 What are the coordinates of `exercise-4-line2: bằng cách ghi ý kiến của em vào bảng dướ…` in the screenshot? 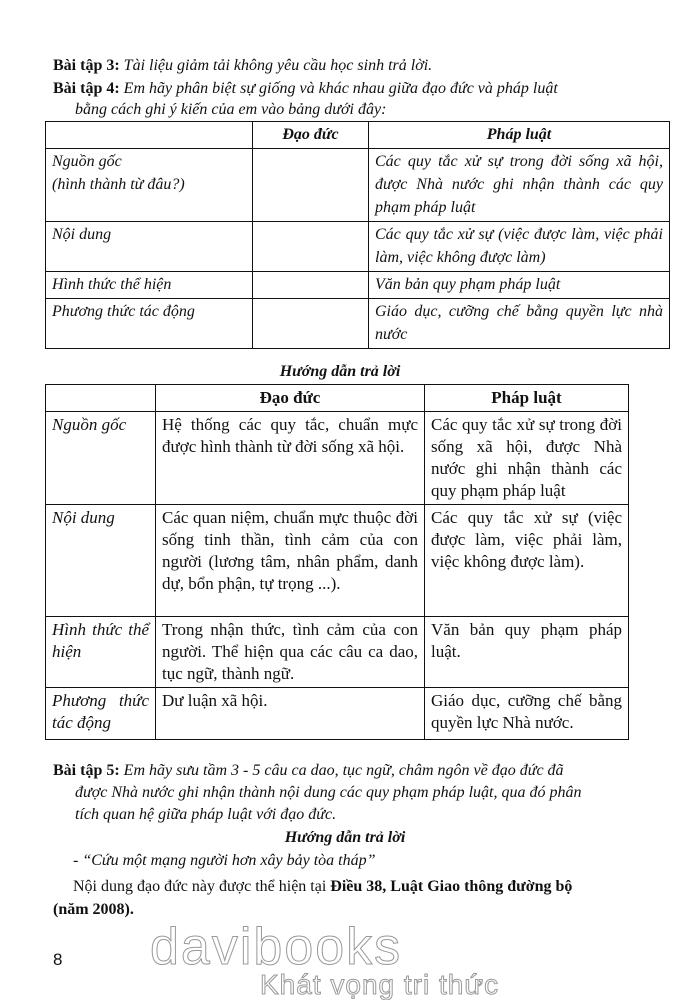 It's located at (231, 109).